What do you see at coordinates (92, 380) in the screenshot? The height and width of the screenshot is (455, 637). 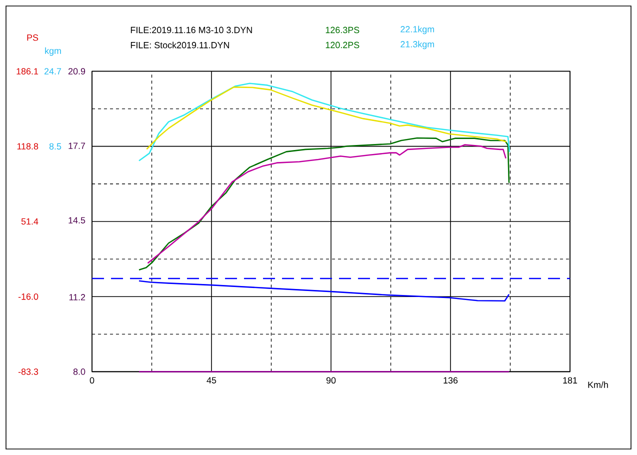 I see `x-tick-label: 0` at bounding box center [92, 380].